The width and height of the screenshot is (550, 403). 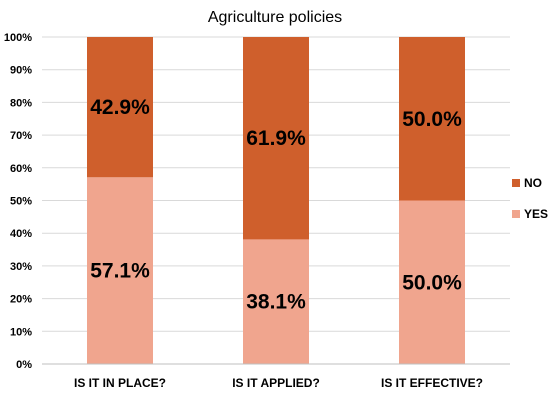 What do you see at coordinates (21, 103) in the screenshot?
I see `y-tick-label: 80%` at bounding box center [21, 103].